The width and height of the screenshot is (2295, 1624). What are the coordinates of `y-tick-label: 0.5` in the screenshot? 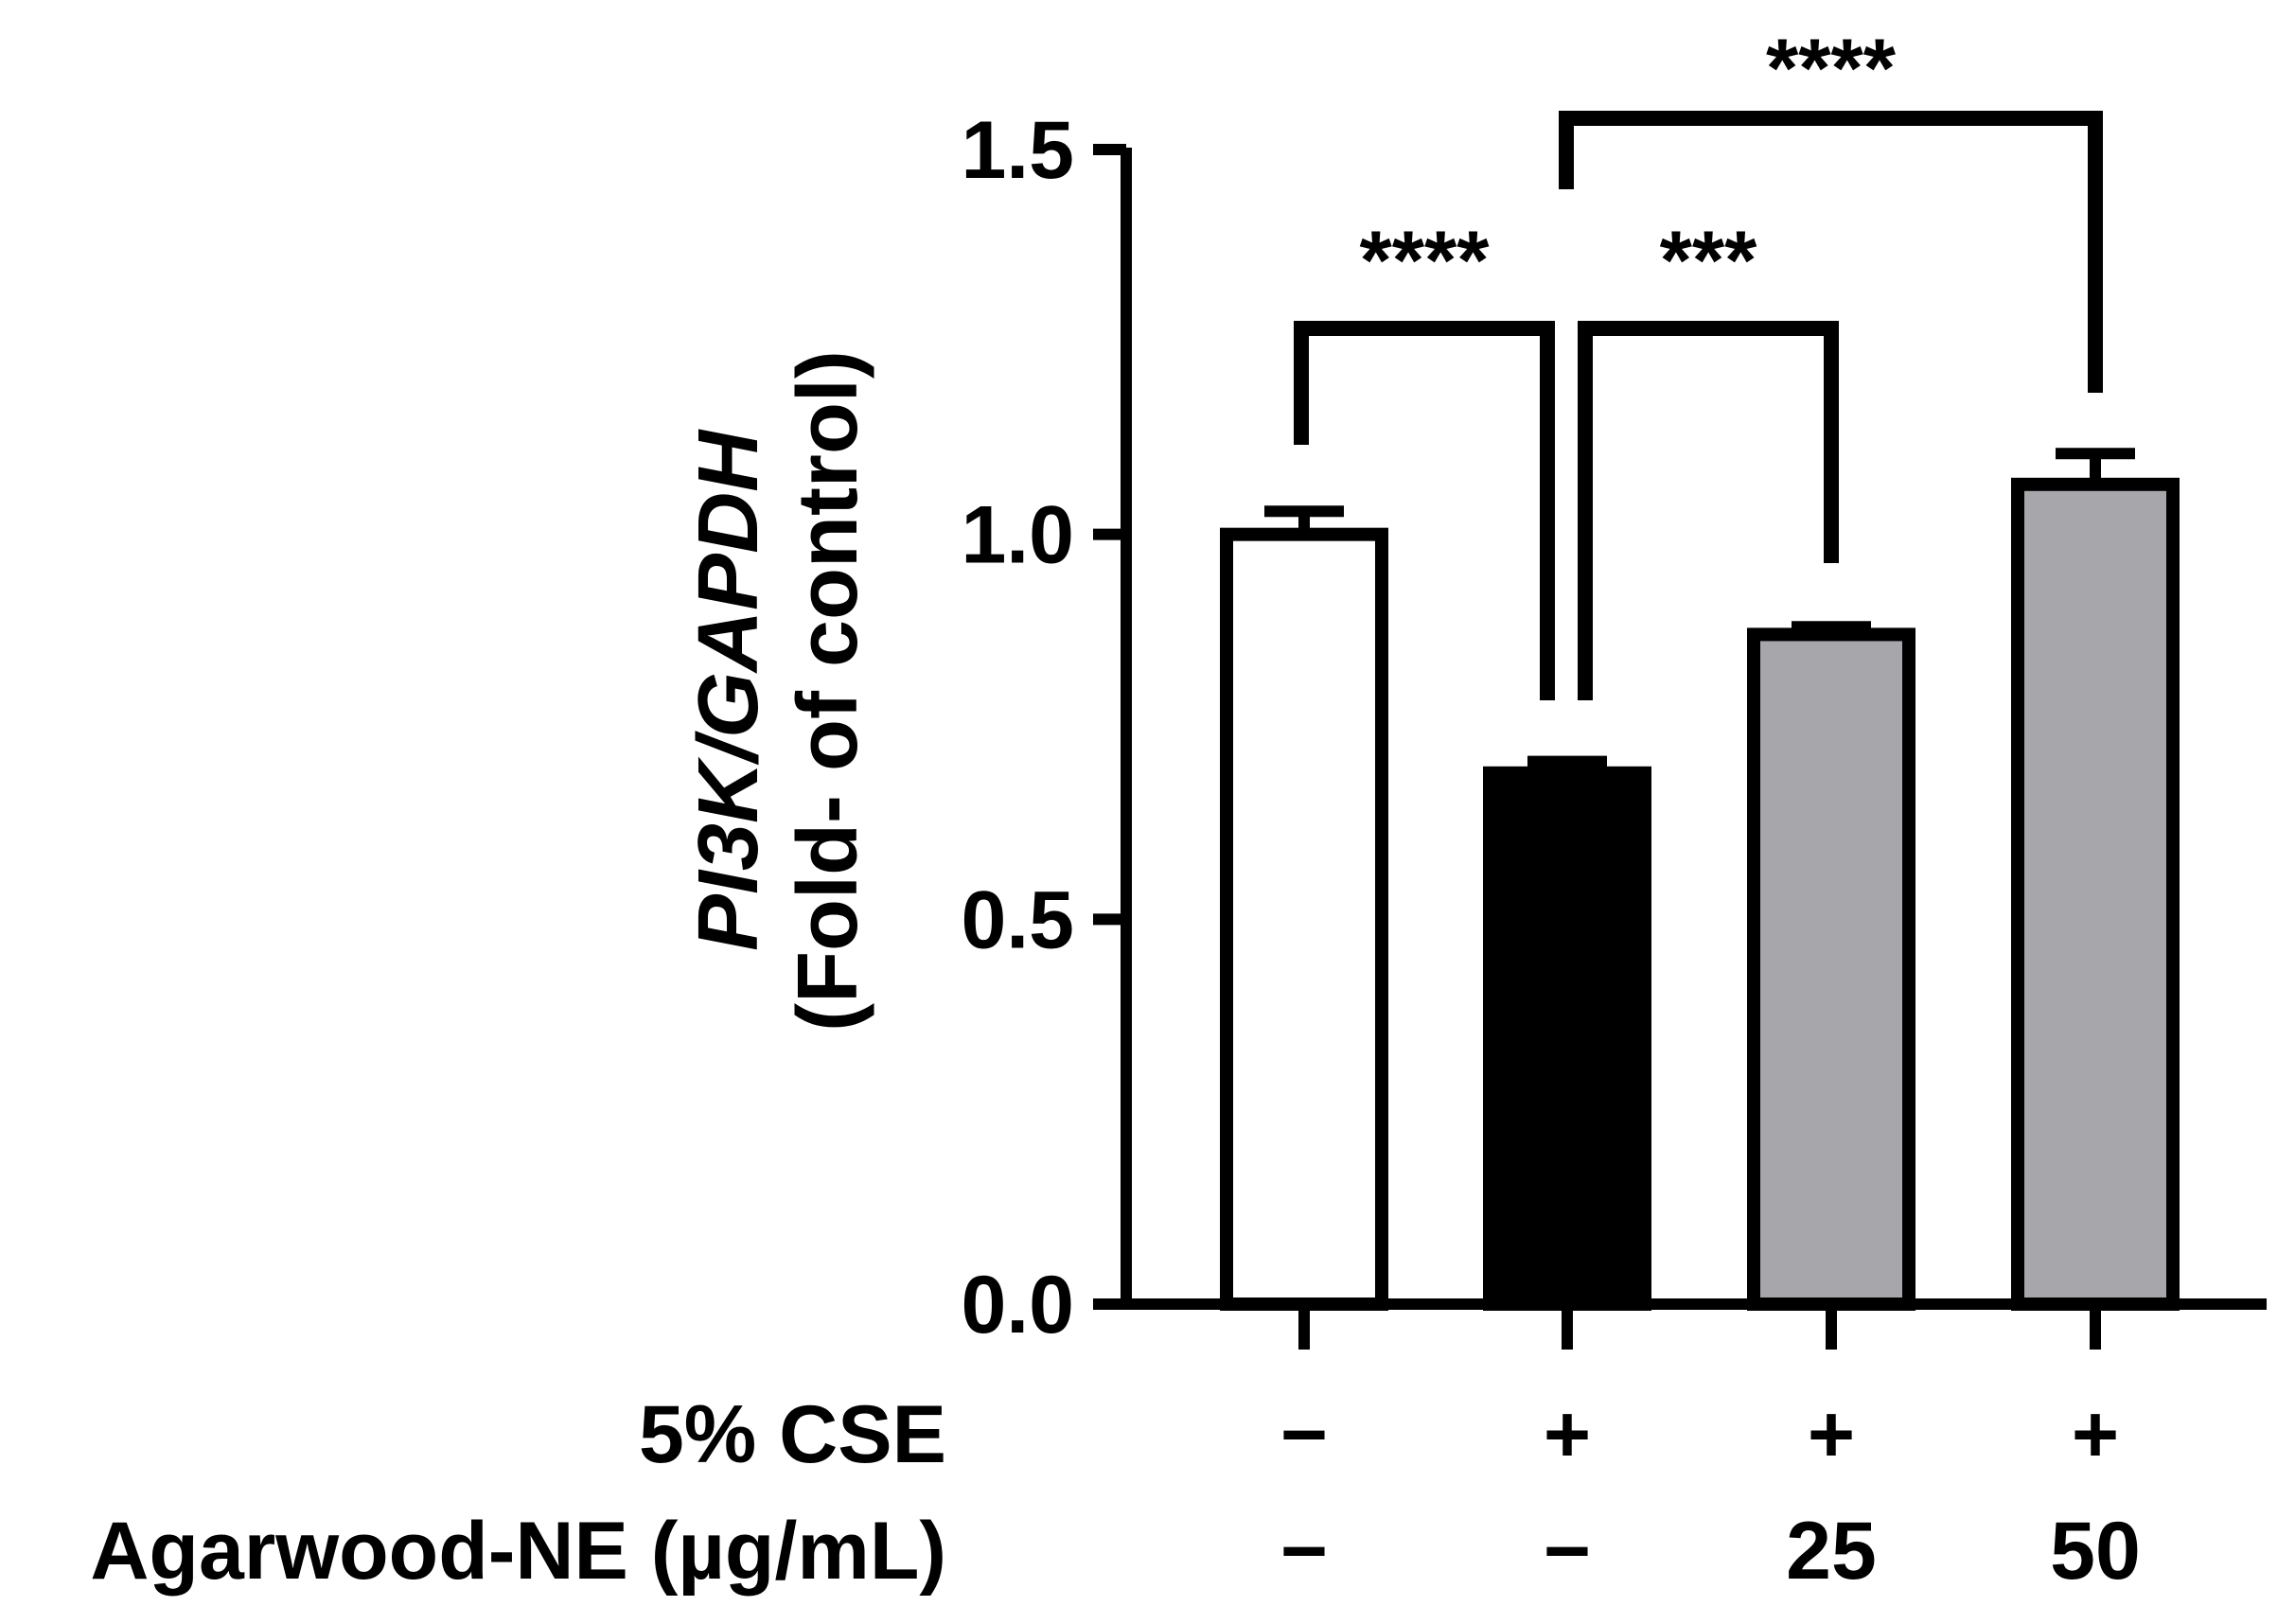 It's located at (1017, 920).